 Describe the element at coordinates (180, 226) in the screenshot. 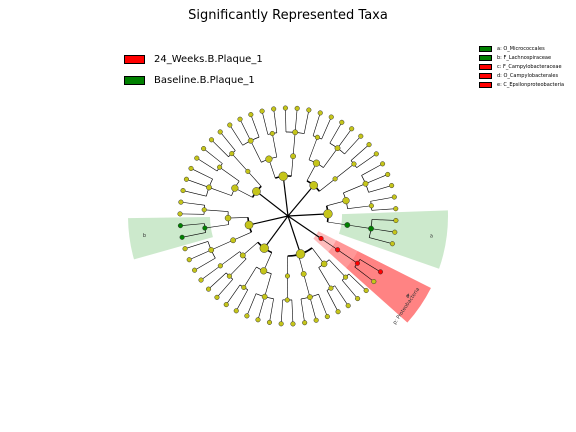

I see `node-significant-b` at that location.